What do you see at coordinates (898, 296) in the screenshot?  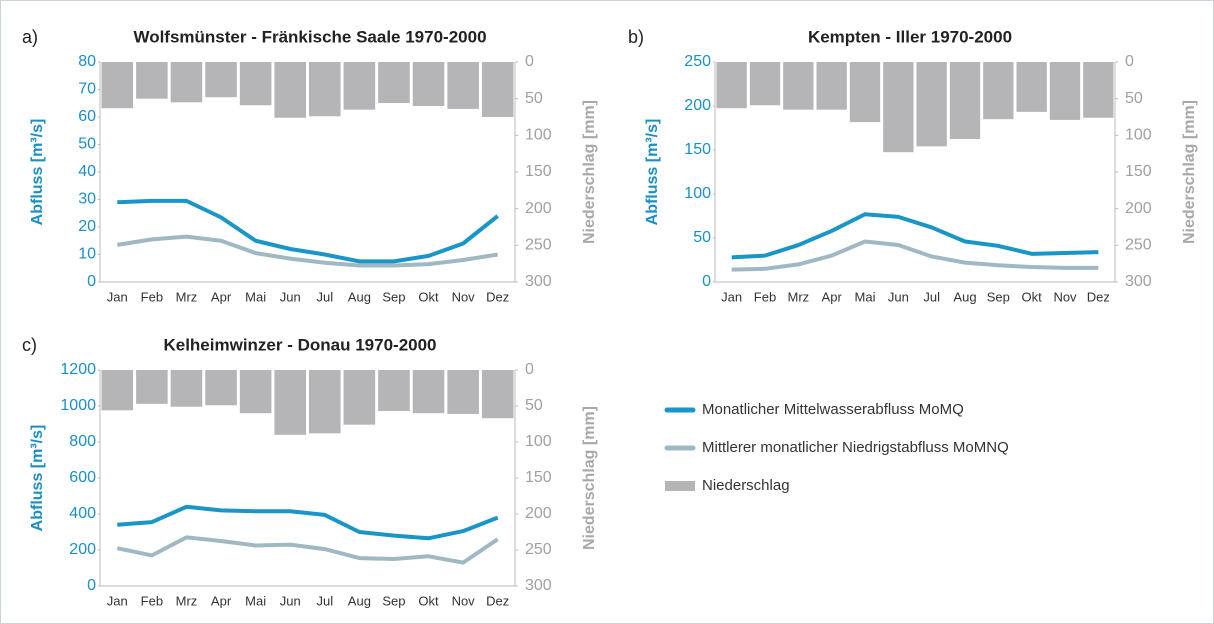 I see `x-tick-label: Jun` at bounding box center [898, 296].